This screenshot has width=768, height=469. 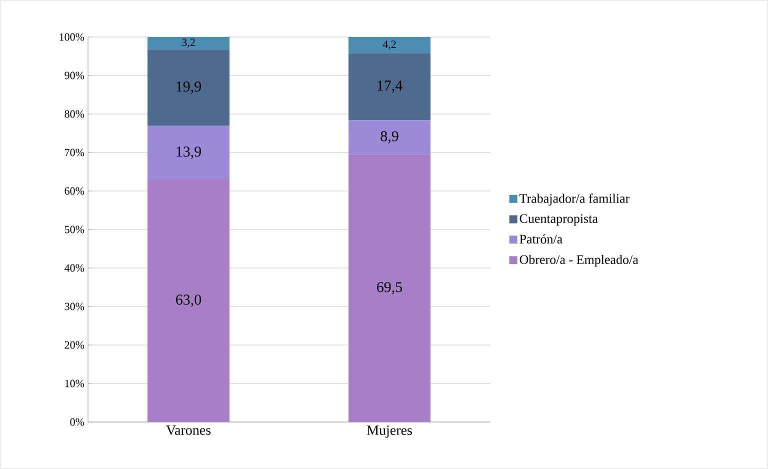 I want to click on data-label: 63,0, so click(x=189, y=300).